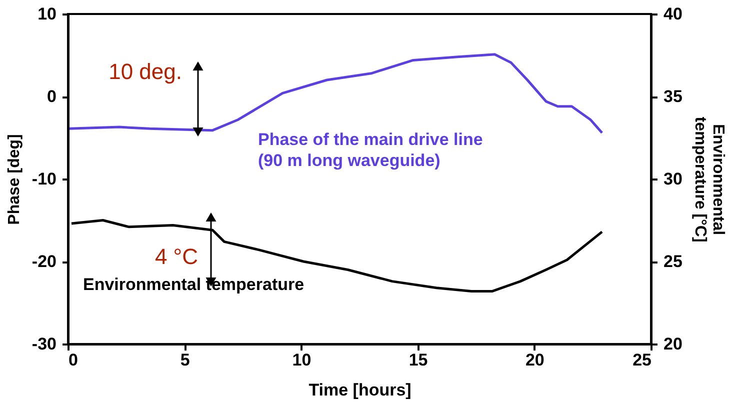 This screenshot has height=403, width=731. What do you see at coordinates (73, 360) in the screenshot?
I see `x-tick-label: 0` at bounding box center [73, 360].